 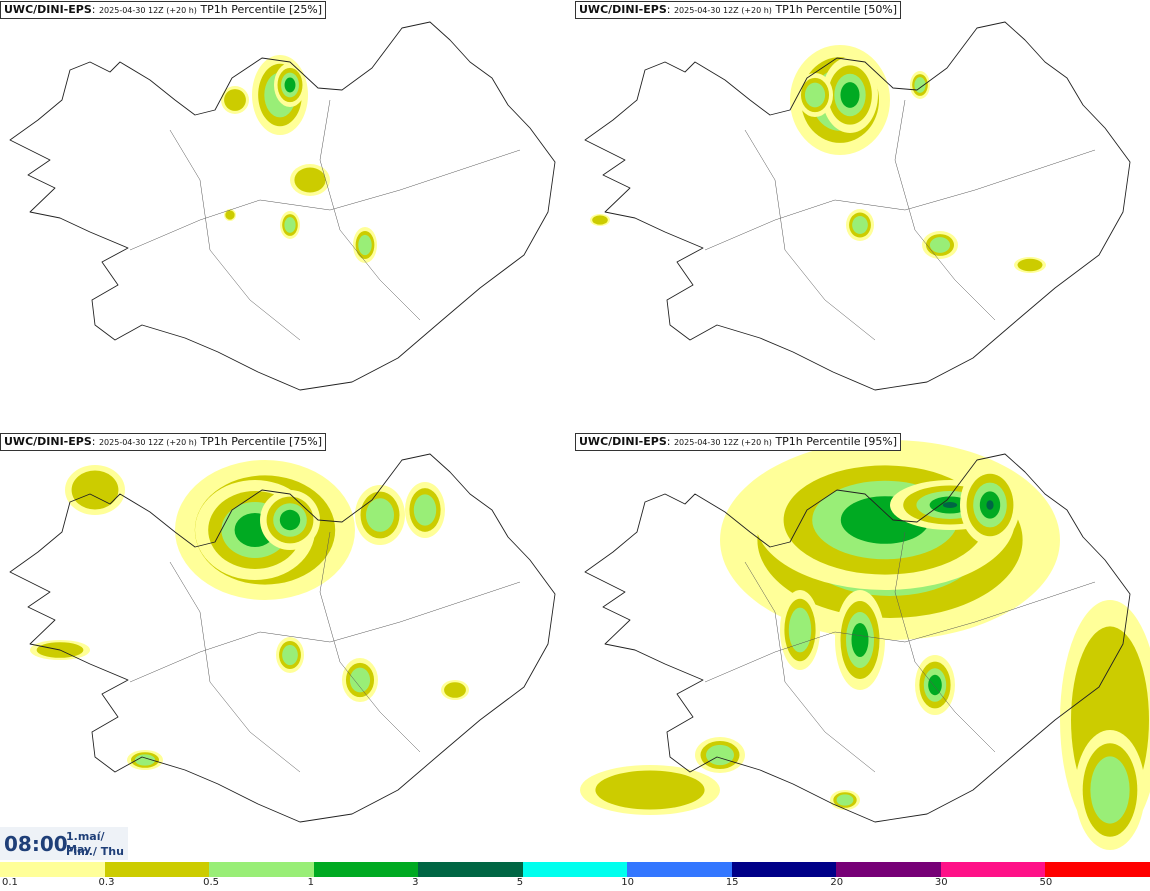 I want to click on colorbar-label: 50, so click(x=1046, y=882).